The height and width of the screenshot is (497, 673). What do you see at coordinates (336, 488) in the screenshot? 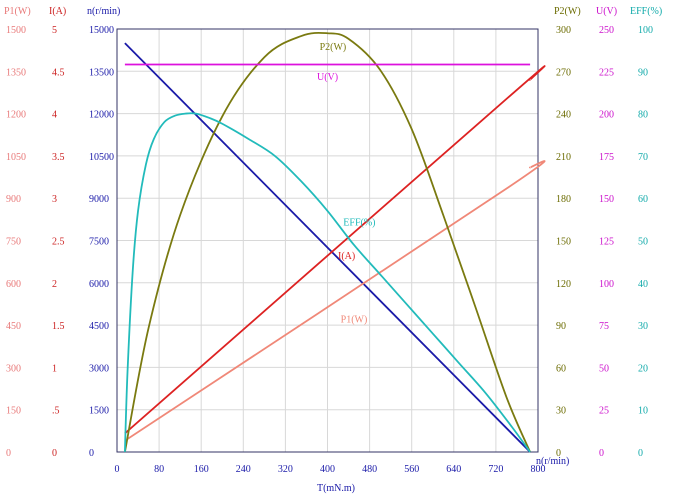
I see `x-axis-label: T(mN.m)` at bounding box center [336, 488].